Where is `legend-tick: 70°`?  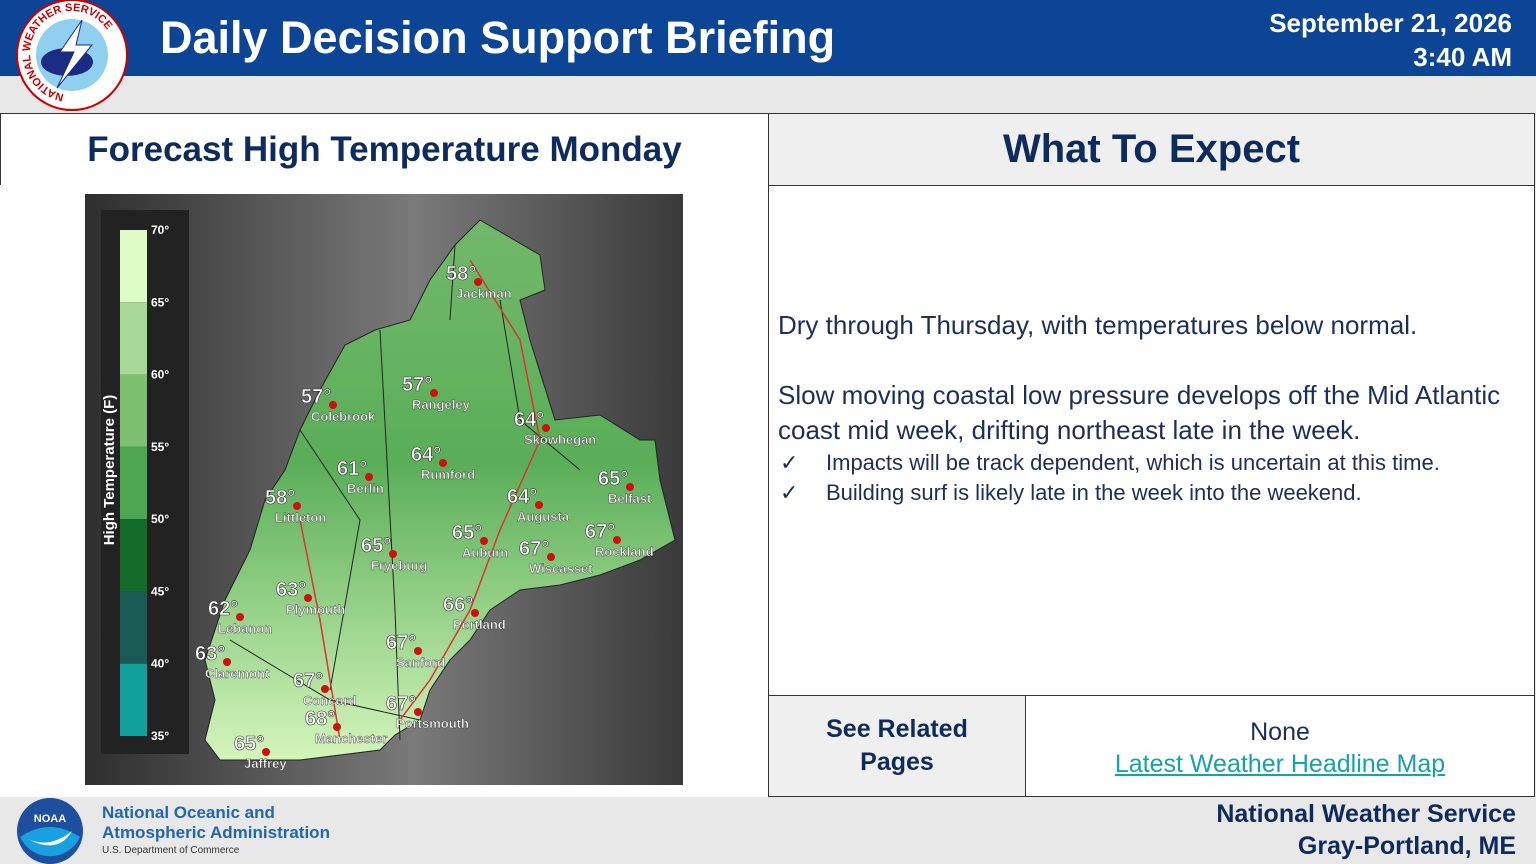
legend-tick: 70° is located at coordinates (160, 230).